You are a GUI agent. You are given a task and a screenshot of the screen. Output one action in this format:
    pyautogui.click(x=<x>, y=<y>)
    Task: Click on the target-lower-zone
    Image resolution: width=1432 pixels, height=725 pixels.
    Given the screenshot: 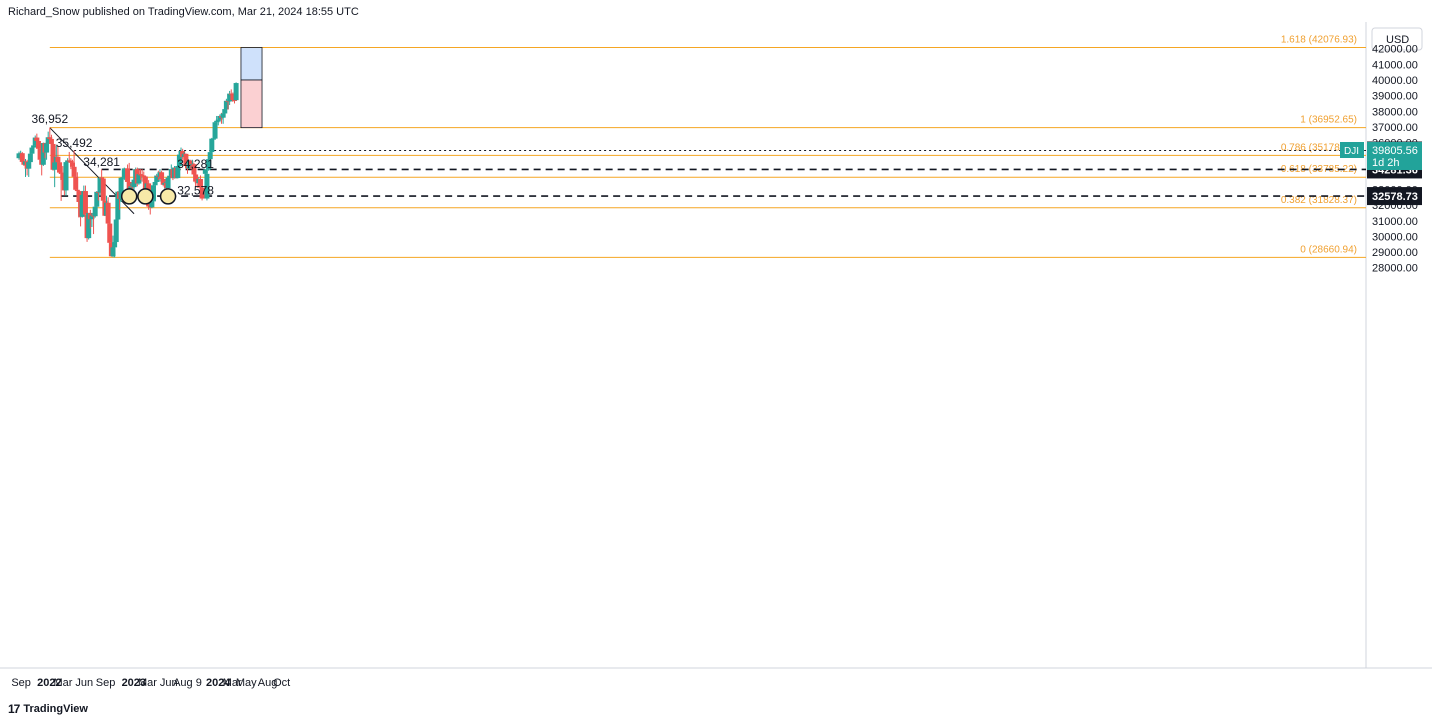 What is the action you would take?
    pyautogui.click(x=251, y=104)
    